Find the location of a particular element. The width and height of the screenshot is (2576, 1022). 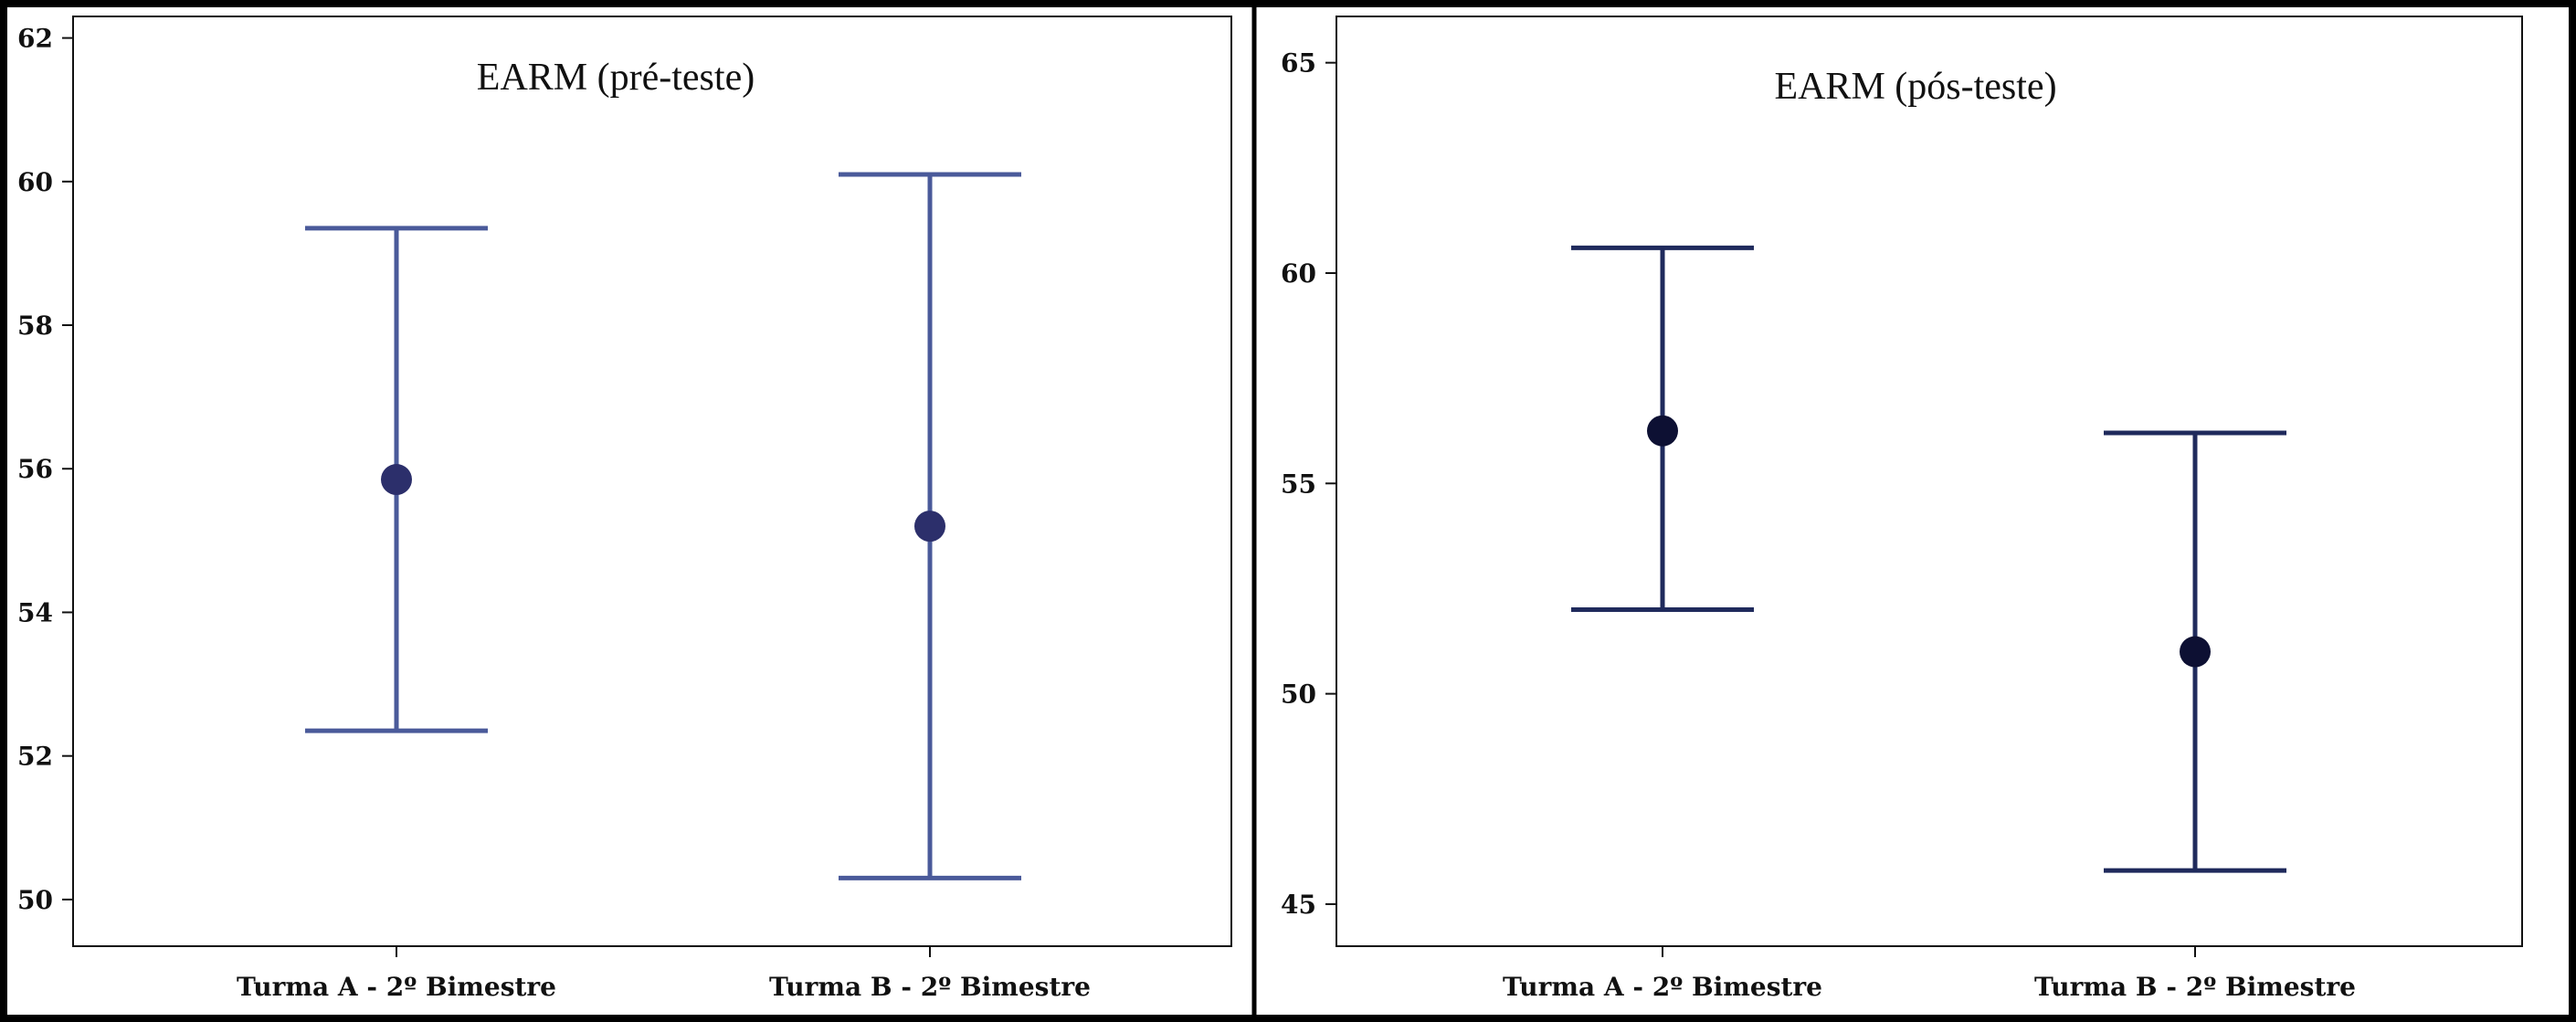

y-tick-label: 54 is located at coordinates (35, 612).